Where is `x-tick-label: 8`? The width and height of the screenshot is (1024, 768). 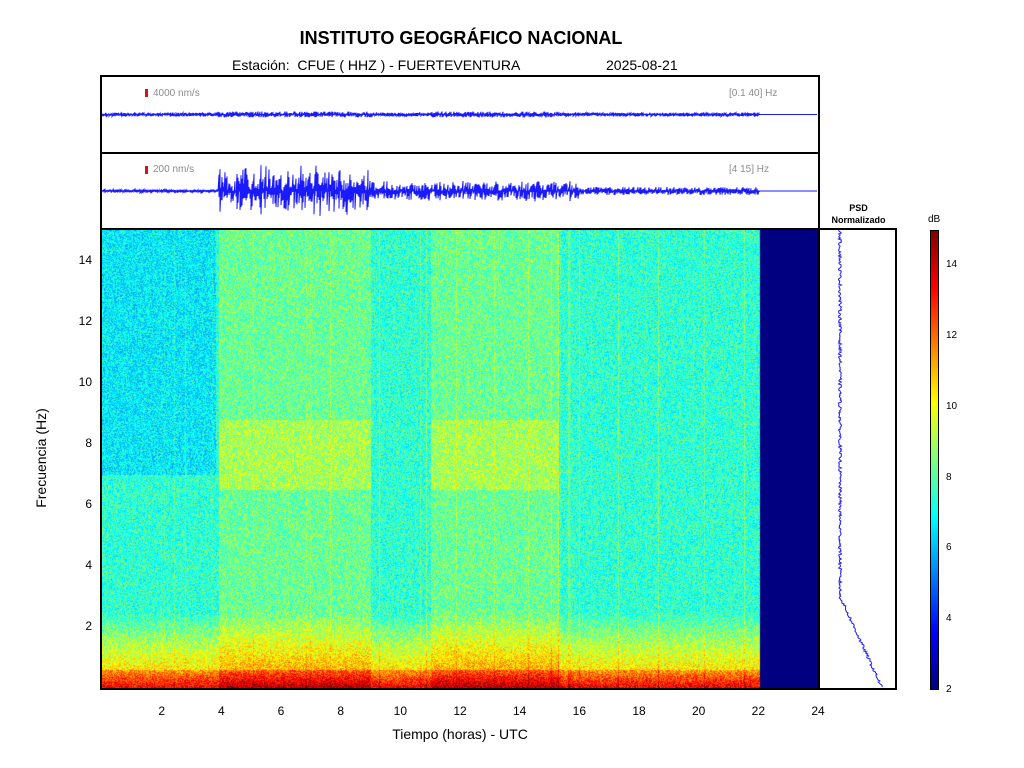
x-tick-label: 8 is located at coordinates (340, 711).